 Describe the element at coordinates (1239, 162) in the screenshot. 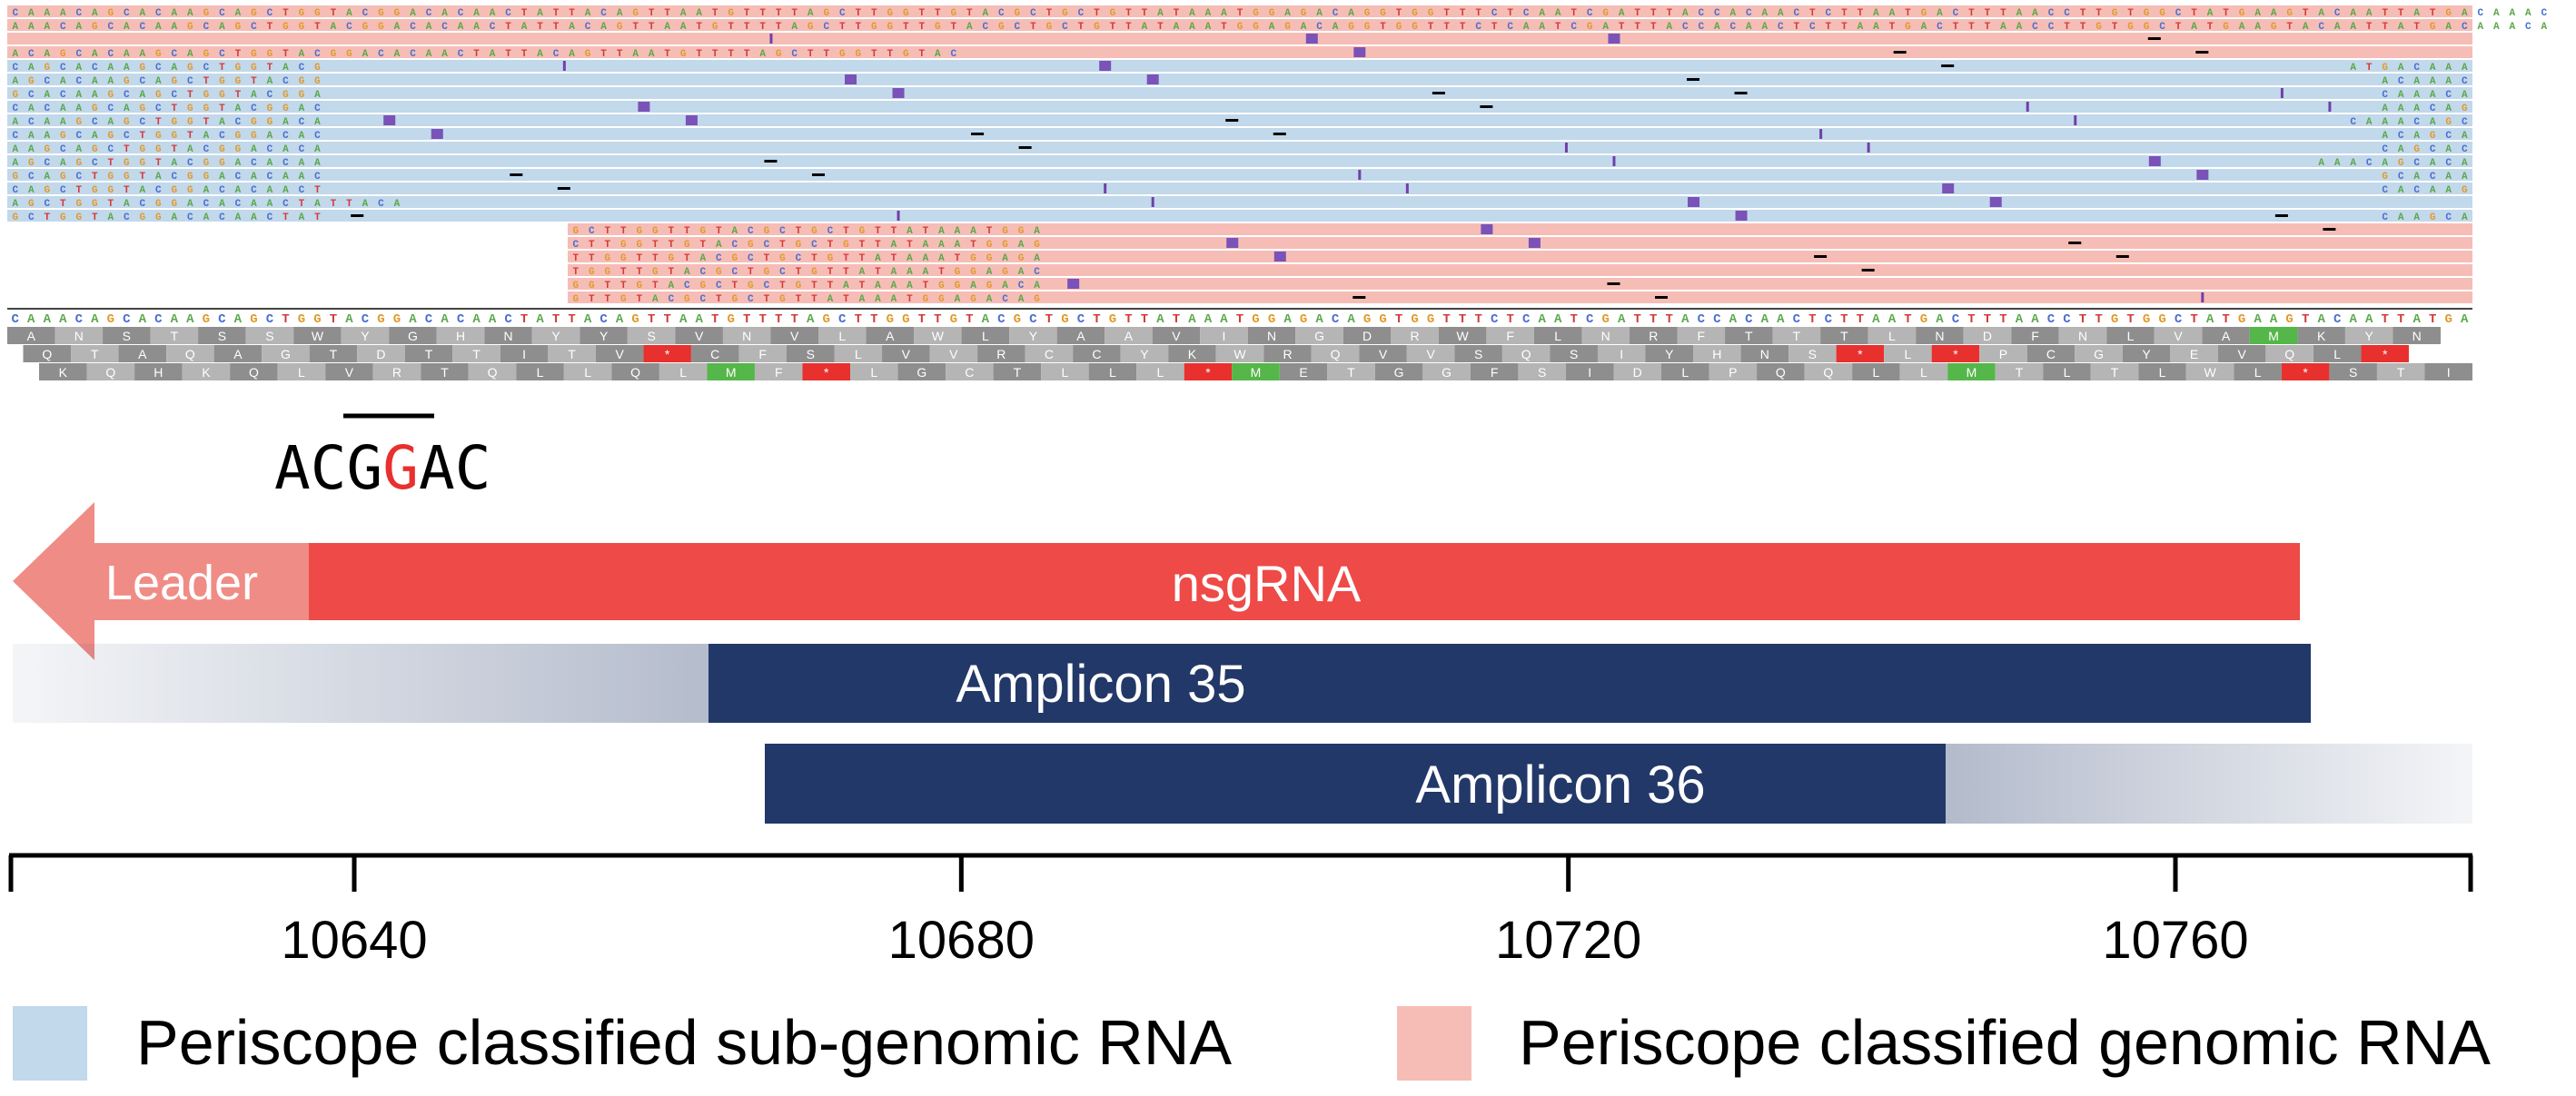

I see `read-row: AGCAGCTGGTACGGACACAAAAACAGCACA` at that location.